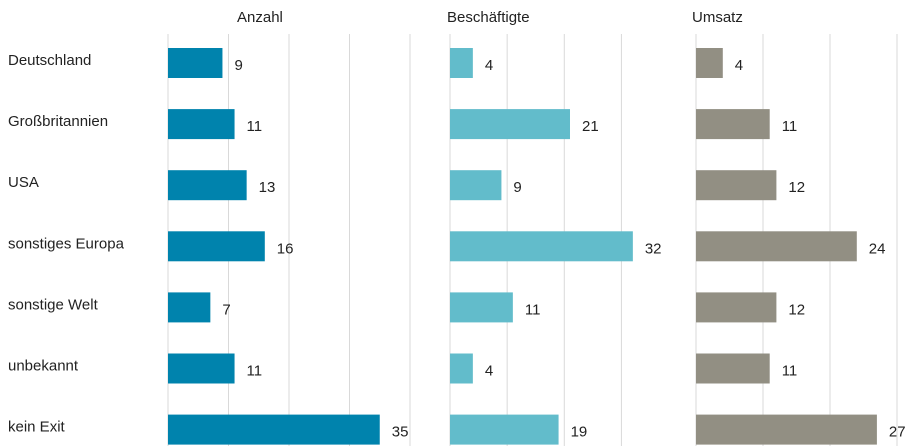 Image resolution: width=919 pixels, height=446 pixels. I want to click on value-label: 24, so click(877, 248).